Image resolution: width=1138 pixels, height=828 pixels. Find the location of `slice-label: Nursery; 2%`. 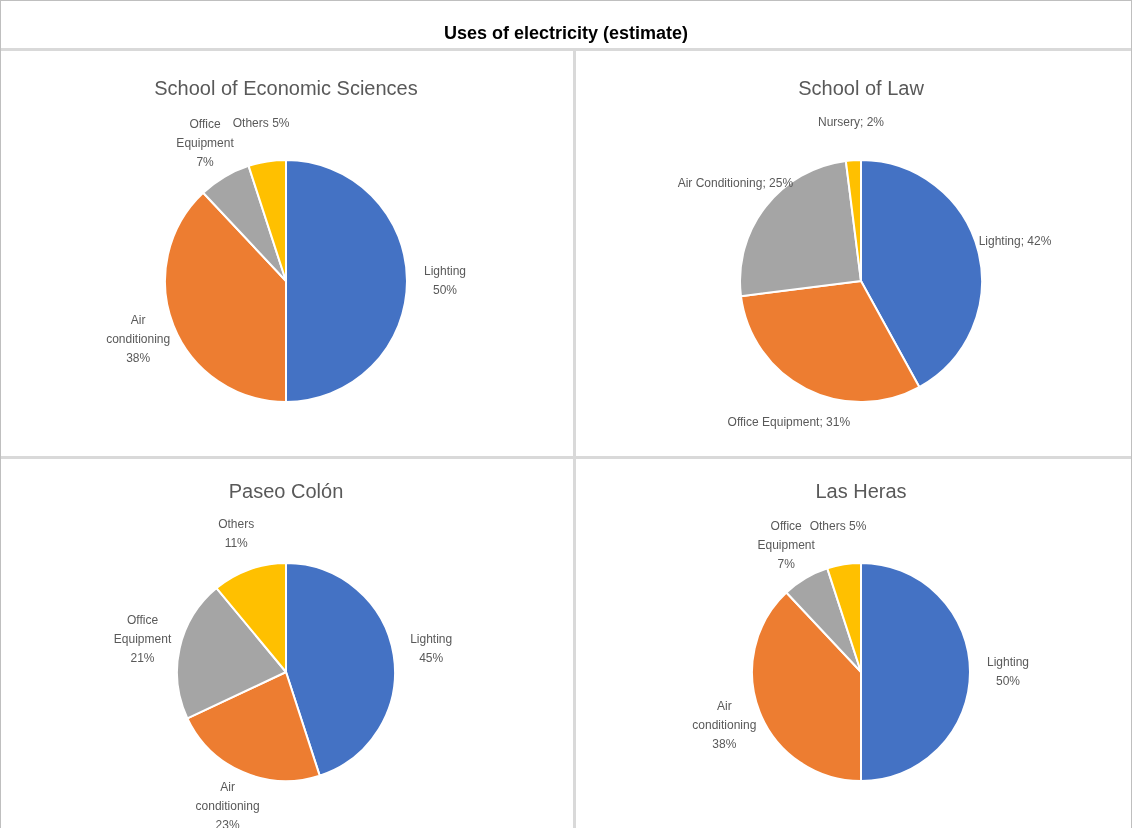

slice-label: Nursery; 2% is located at coordinates (851, 121).